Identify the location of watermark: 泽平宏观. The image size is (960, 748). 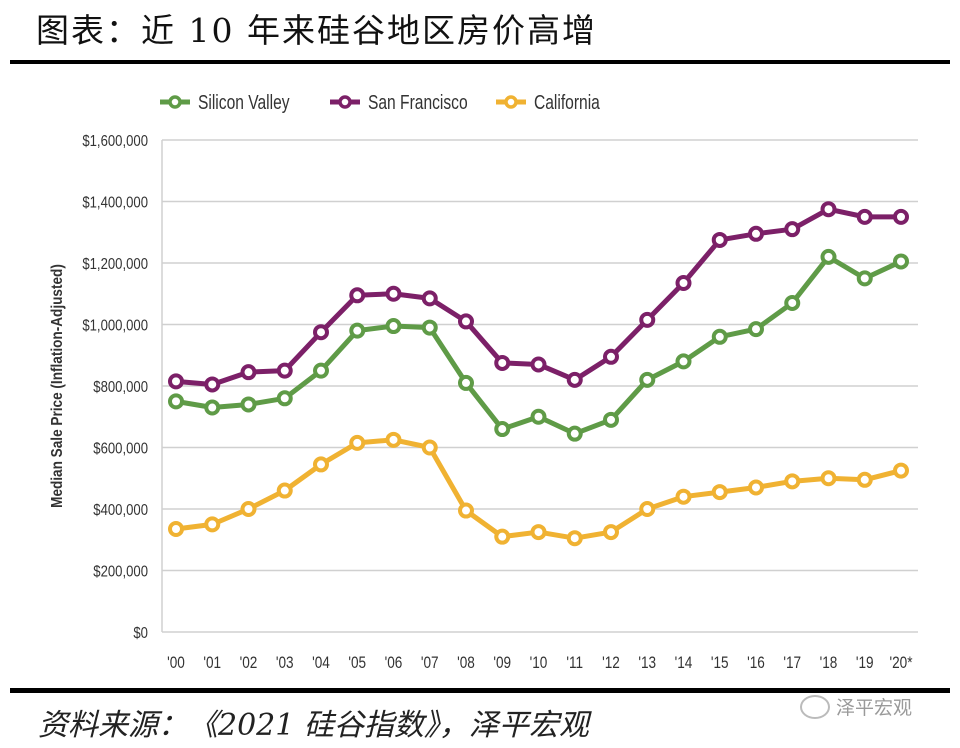
(856, 706).